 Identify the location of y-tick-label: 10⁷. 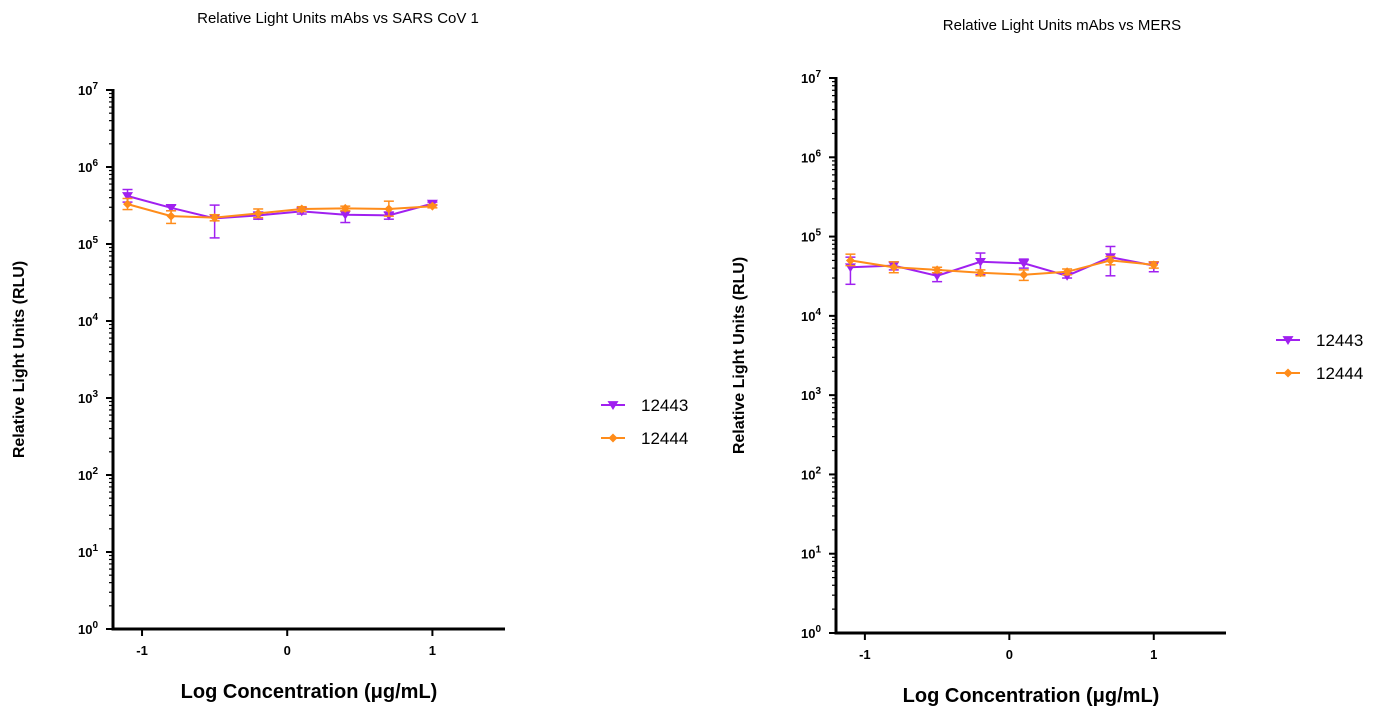
(88, 89).